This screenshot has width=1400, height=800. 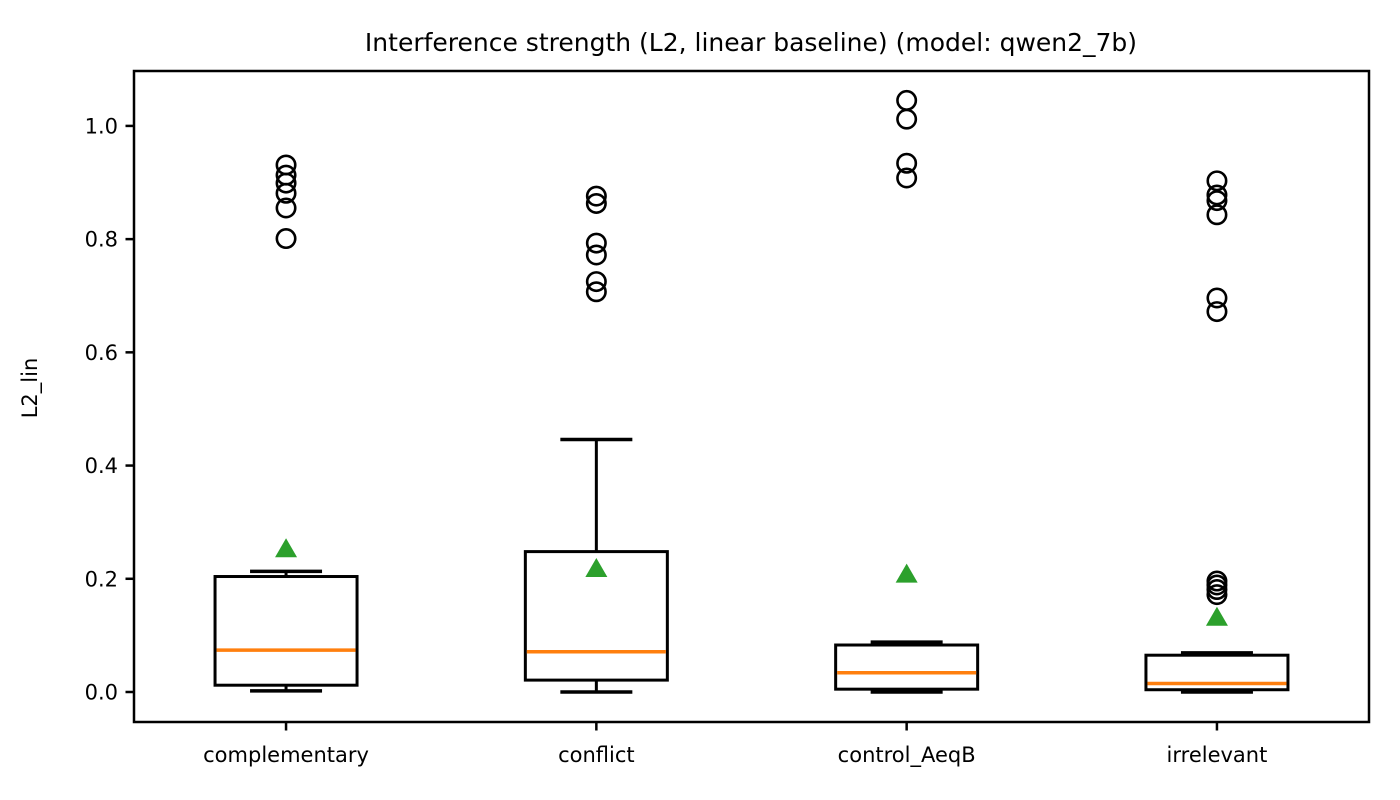 I want to click on x-tick-label: complementary, so click(x=286, y=755).